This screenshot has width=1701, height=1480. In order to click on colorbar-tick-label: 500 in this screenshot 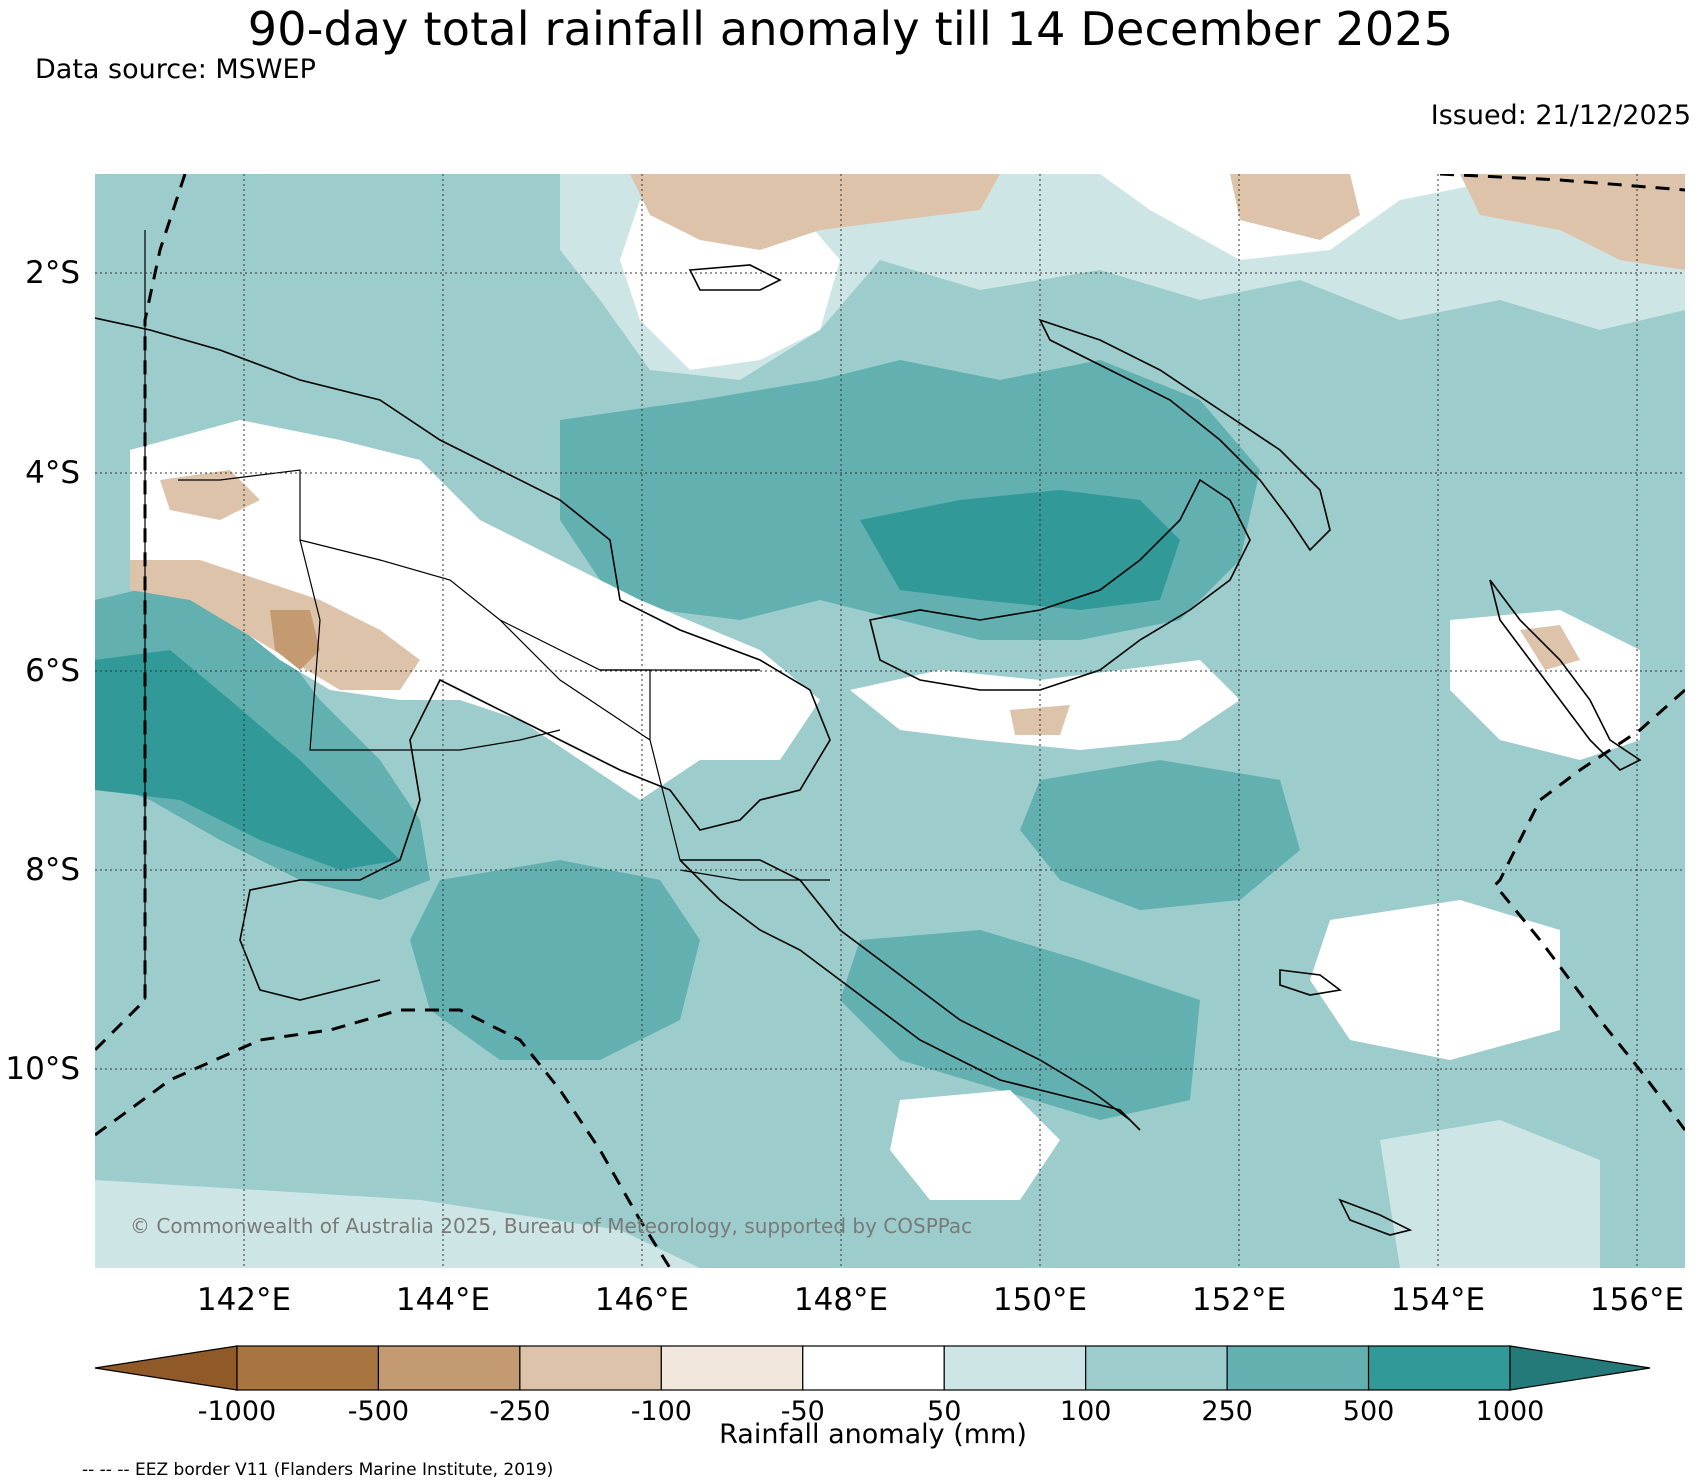, I will do `click(1369, 1411)`.